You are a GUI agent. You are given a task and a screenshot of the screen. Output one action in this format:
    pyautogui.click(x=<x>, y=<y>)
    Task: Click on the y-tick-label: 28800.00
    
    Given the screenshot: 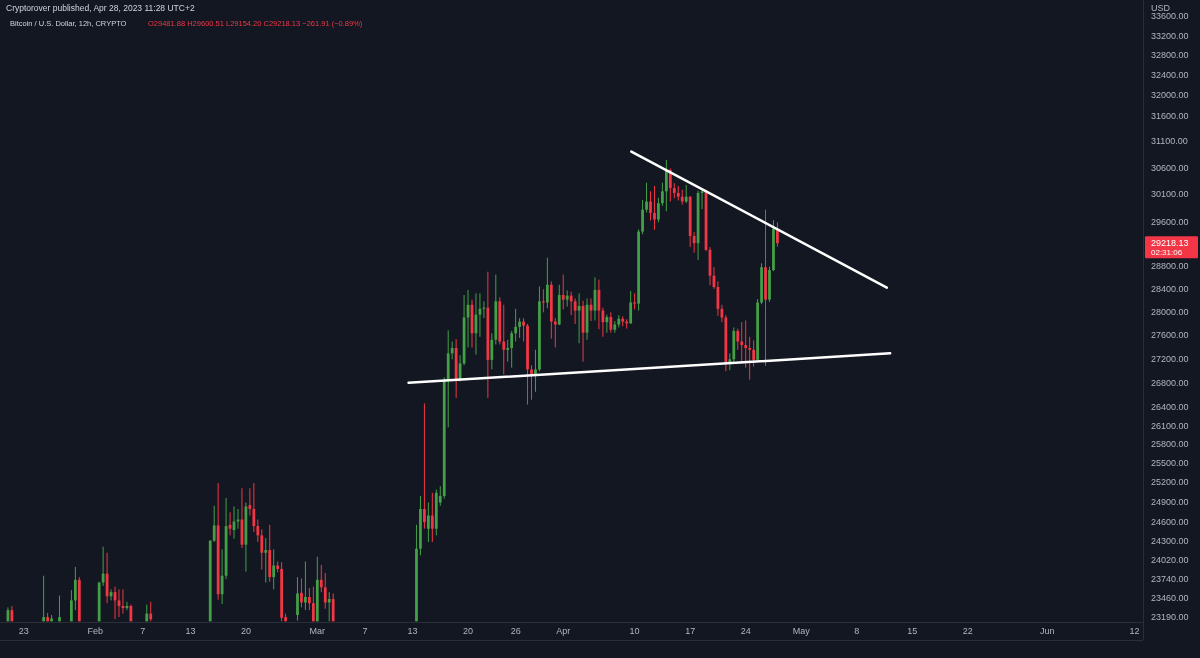 What is the action you would take?
    pyautogui.click(x=1170, y=266)
    